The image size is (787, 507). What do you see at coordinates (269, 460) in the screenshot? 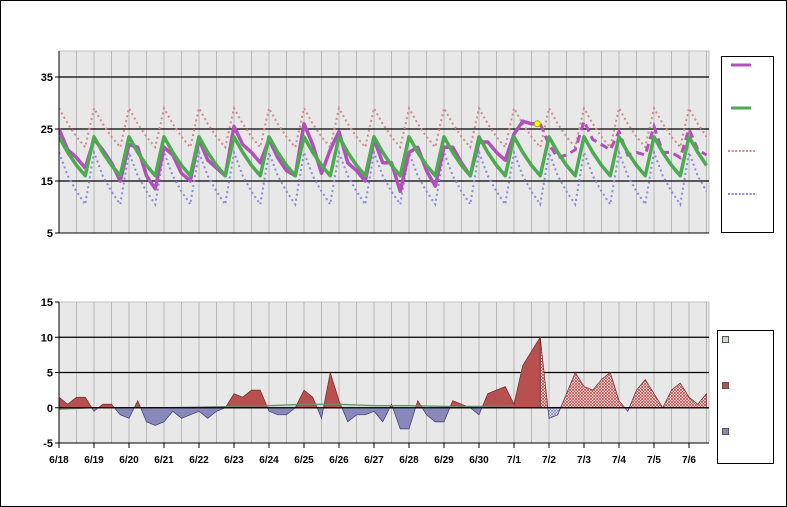
I see `x-tick-label: 6/24` at bounding box center [269, 460].